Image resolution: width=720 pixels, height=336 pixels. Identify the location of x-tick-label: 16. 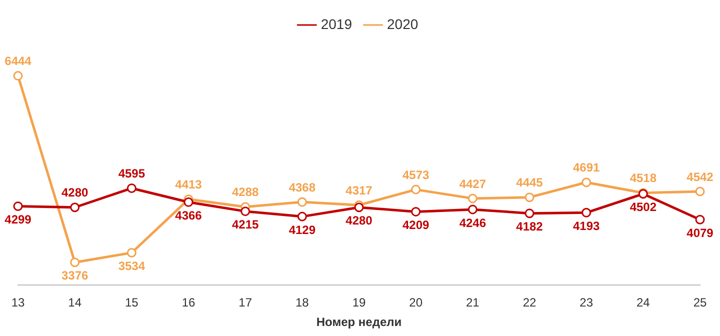
(189, 303).